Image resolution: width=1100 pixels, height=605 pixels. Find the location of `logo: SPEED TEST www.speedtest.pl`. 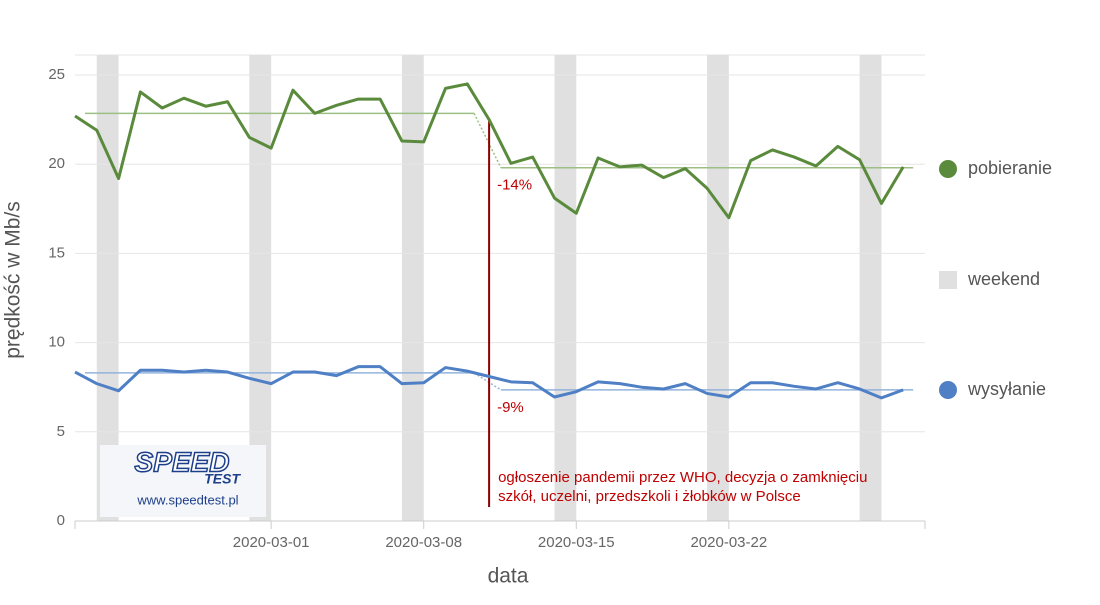

logo: SPEED TEST www.speedtest.pl is located at coordinates (183, 481).